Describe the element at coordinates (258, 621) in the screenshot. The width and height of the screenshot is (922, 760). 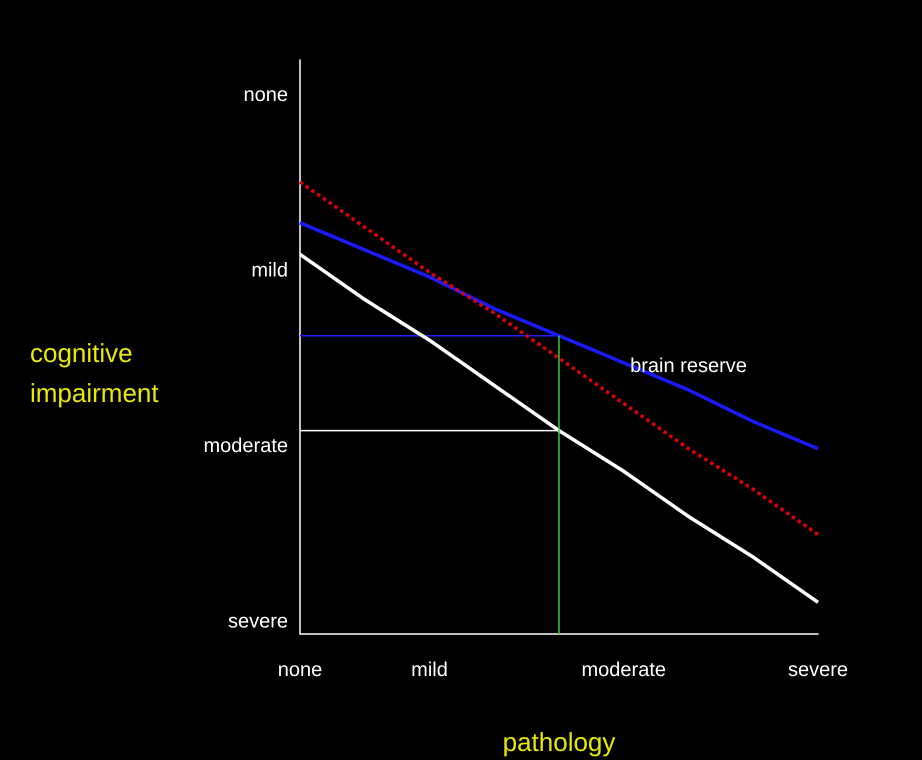
I see `text: severe` at that location.